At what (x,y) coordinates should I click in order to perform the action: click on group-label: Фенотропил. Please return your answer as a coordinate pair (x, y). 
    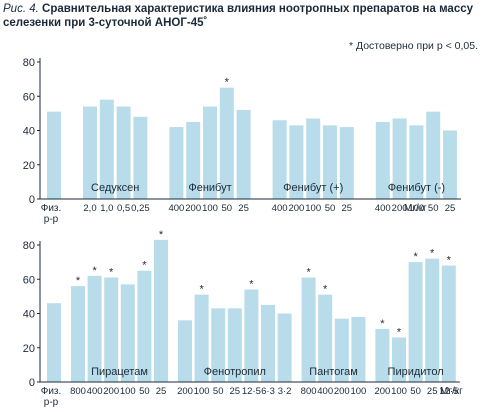
    Looking at the image, I should click on (235, 372).